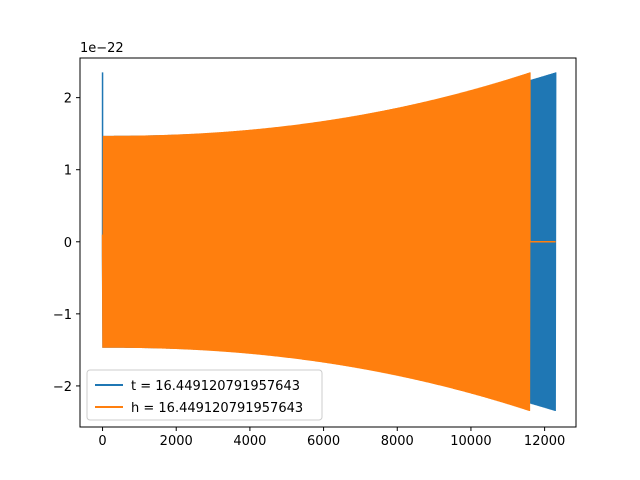 This screenshot has height=480, width=640. Describe the element at coordinates (102, 48) in the screenshot. I see `y-scale-label: 1e−22` at that location.